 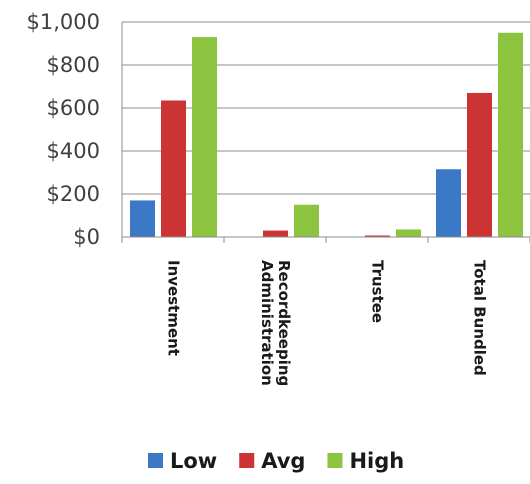 I want to click on y-tick-label: $0, so click(x=86, y=237).